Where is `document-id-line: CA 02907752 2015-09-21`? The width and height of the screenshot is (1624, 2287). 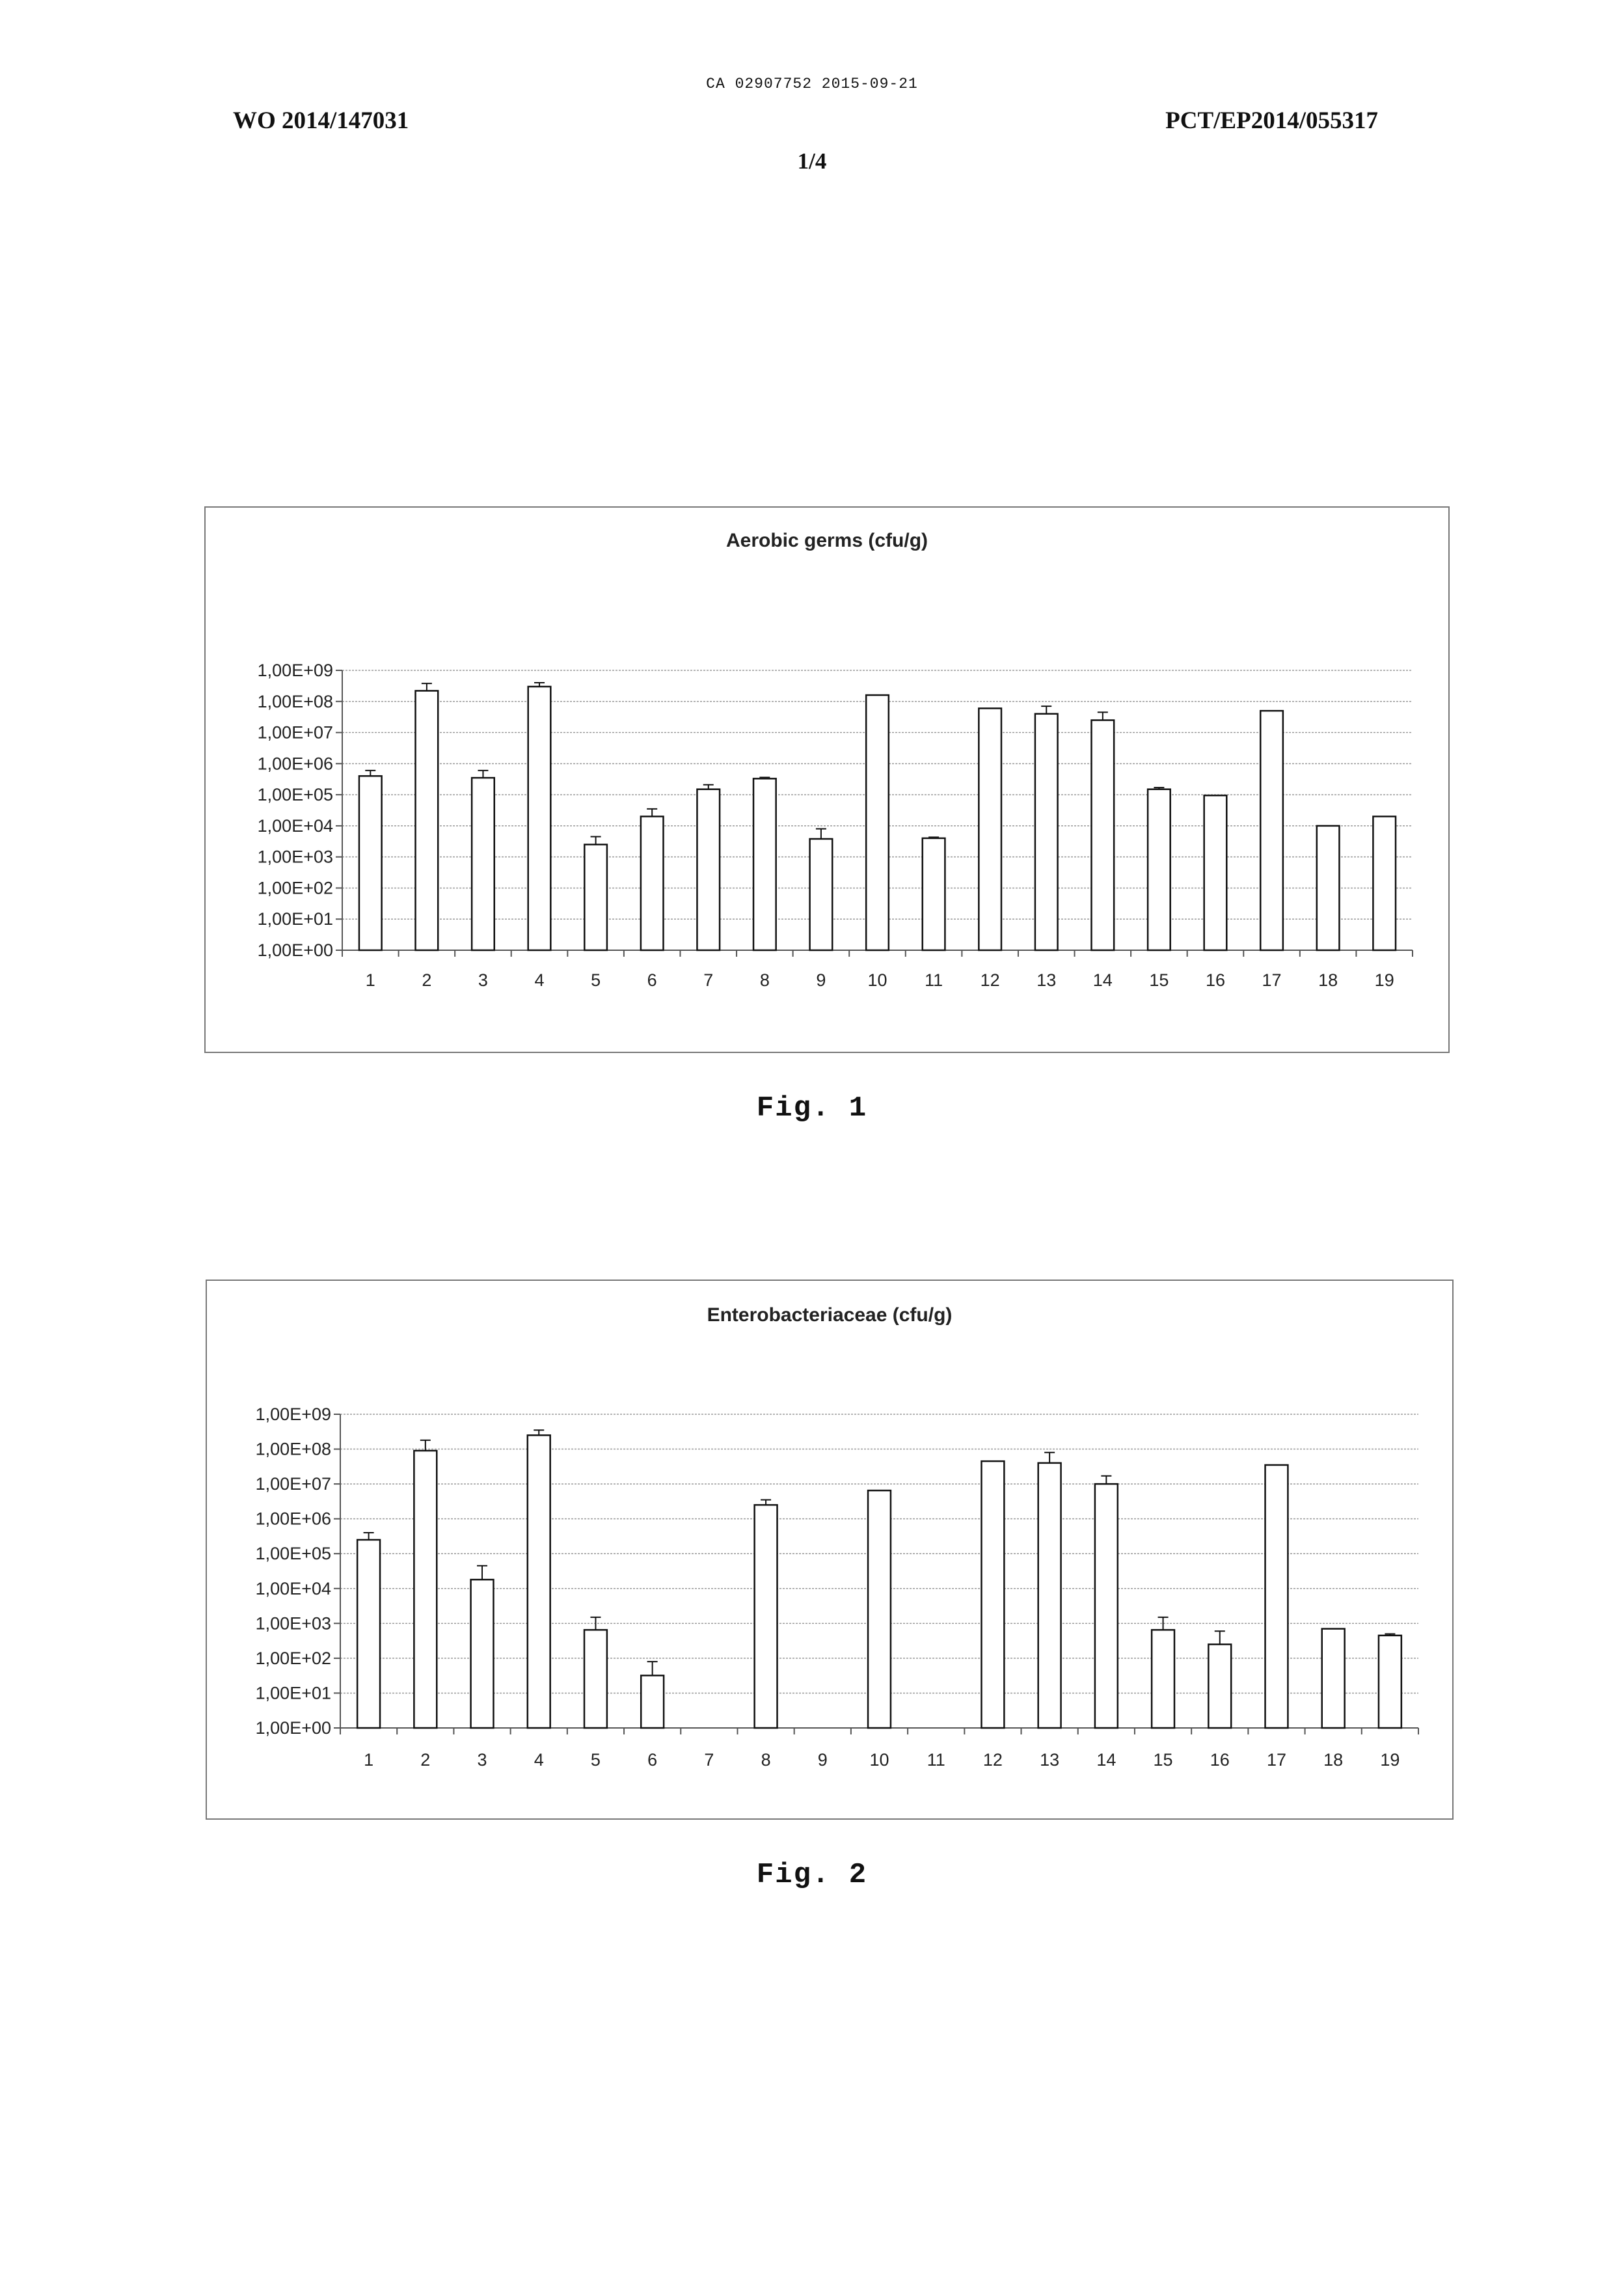 document-id-line: CA 02907752 2015-09-21 is located at coordinates (812, 84).